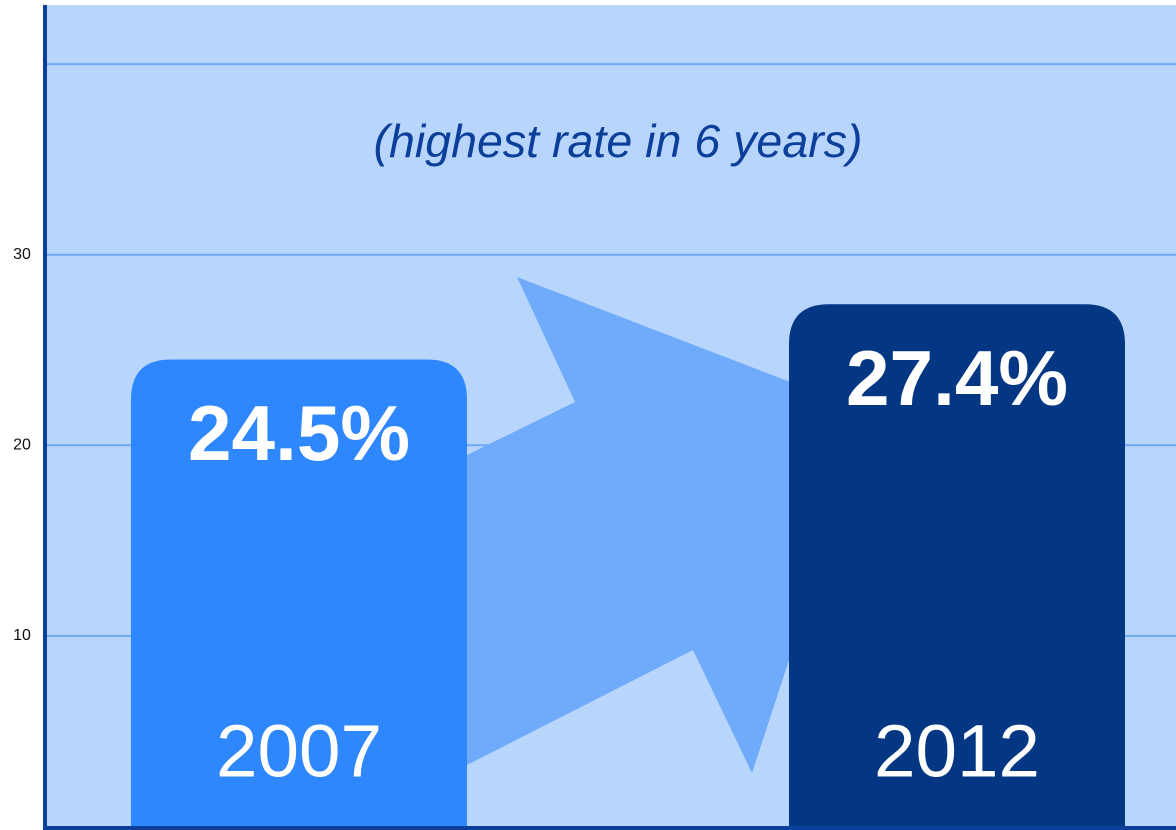 The width and height of the screenshot is (1176, 830). I want to click on y-tick-label: 30, so click(22, 254).